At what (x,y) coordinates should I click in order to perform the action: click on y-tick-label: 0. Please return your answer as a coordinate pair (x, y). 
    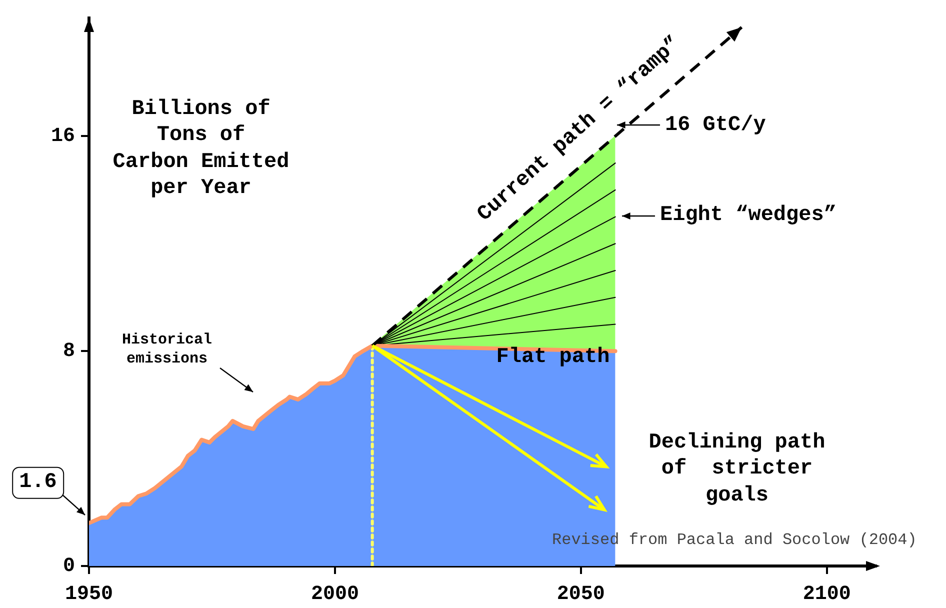
    Looking at the image, I should click on (68, 566).